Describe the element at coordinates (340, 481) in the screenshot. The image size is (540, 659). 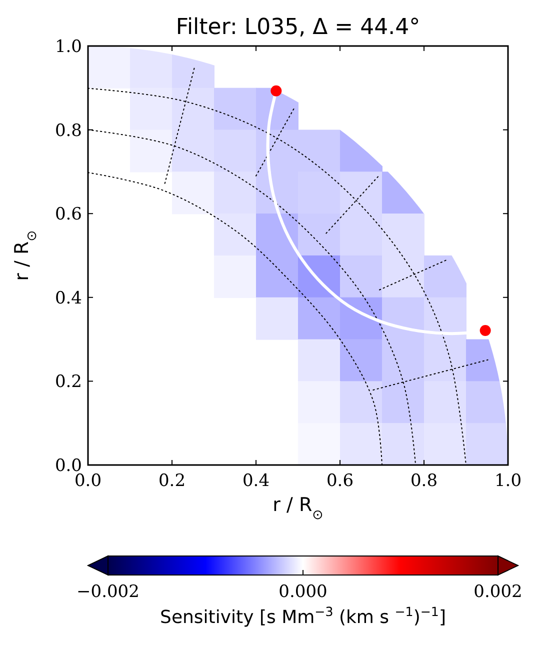
I see `x-tick-label: 0.6` at that location.